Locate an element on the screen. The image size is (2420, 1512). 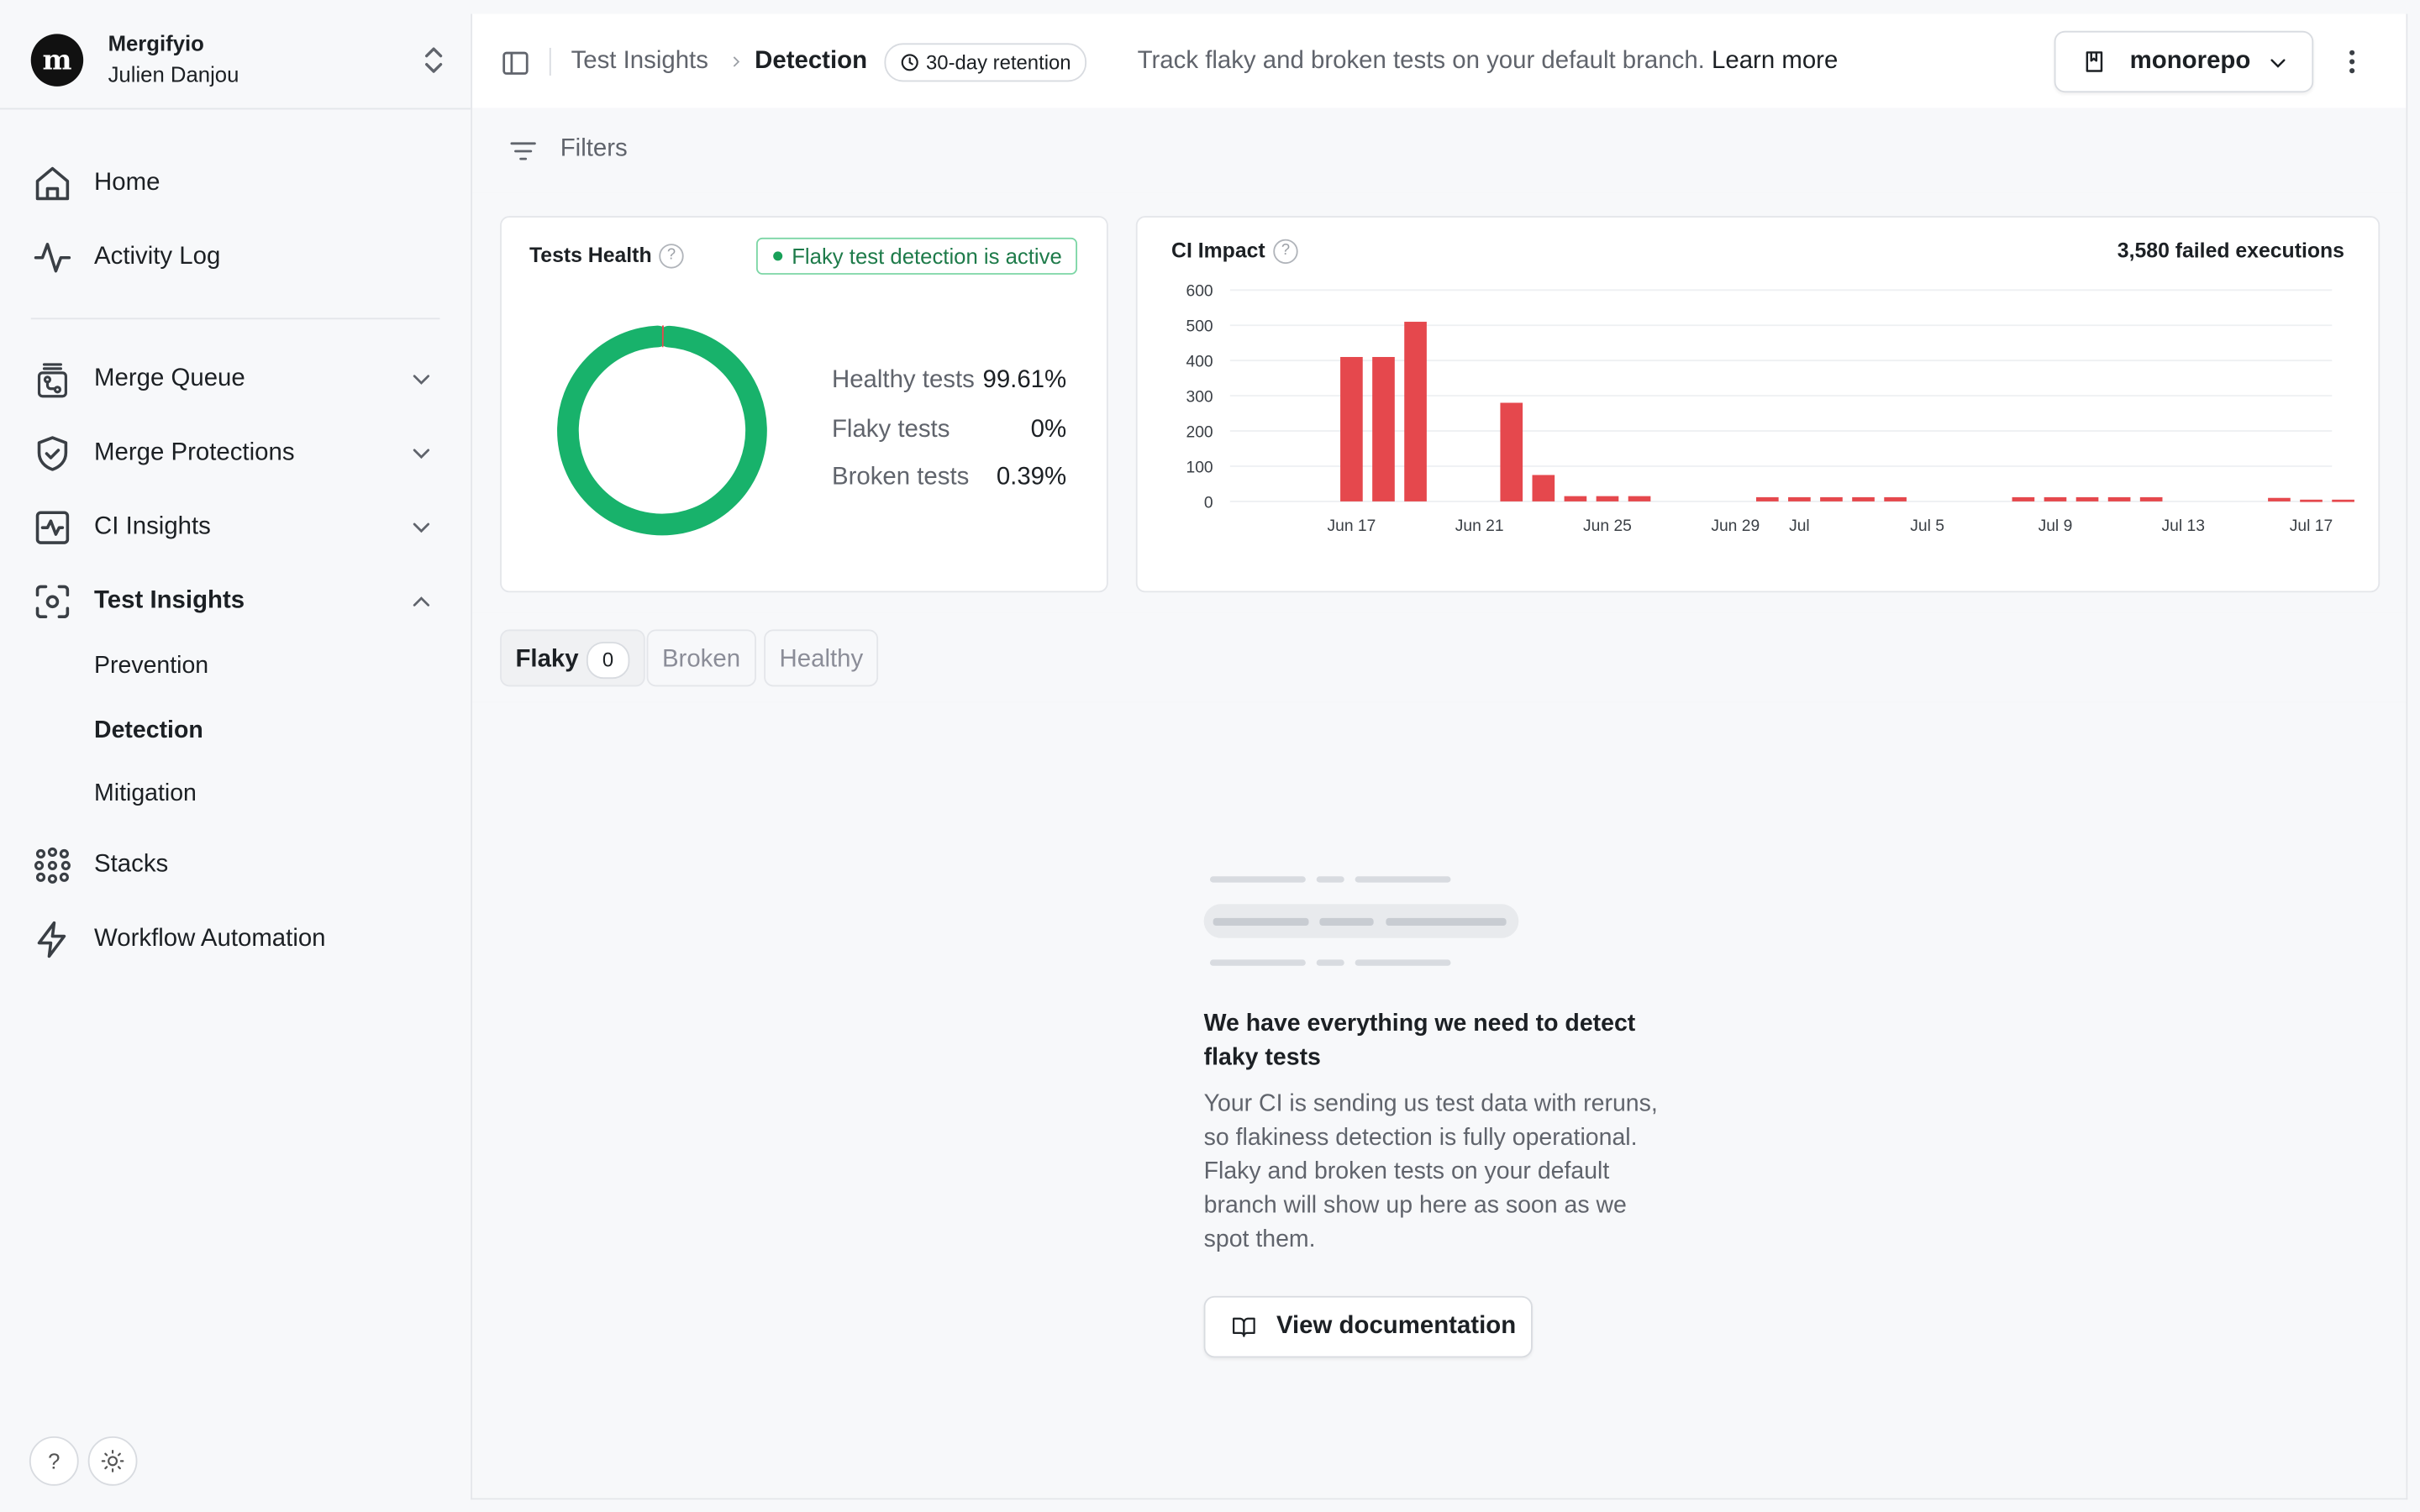
flaky-tests-label: Flaky tests is located at coordinates (891, 430).